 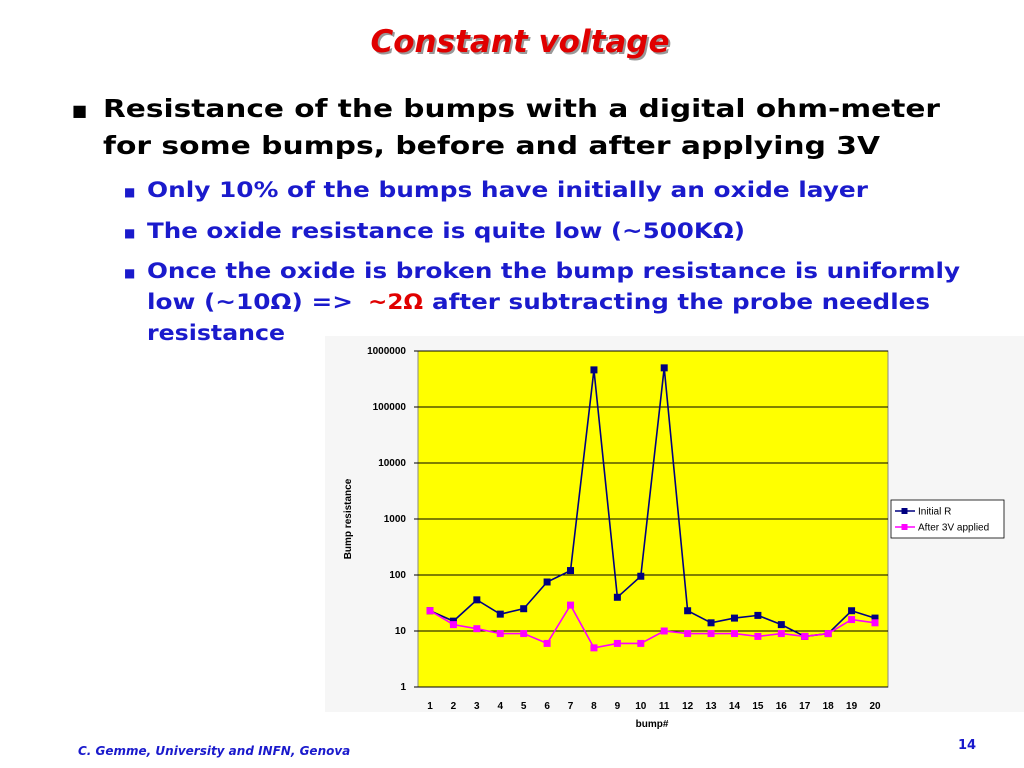 What do you see at coordinates (430, 706) in the screenshot?
I see `x-tick-label: 1` at bounding box center [430, 706].